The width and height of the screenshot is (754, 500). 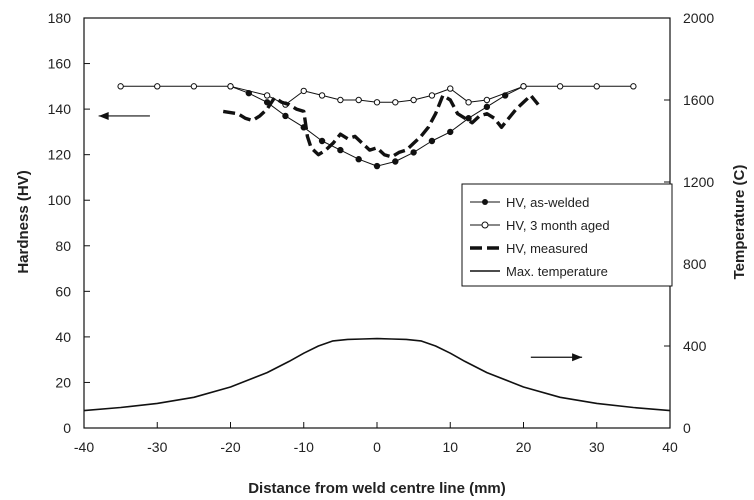 I want to click on y-right-tick-label: 0, so click(x=687, y=428).